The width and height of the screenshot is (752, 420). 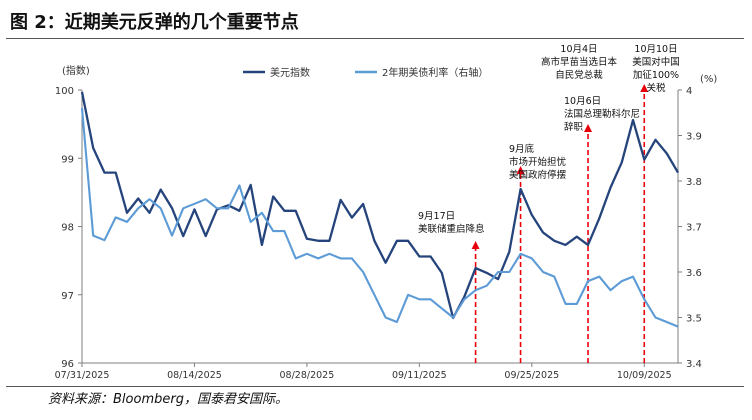 What do you see at coordinates (451, 229) in the screenshot?
I see `event-annotation-line: 美联储重启降息` at bounding box center [451, 229].